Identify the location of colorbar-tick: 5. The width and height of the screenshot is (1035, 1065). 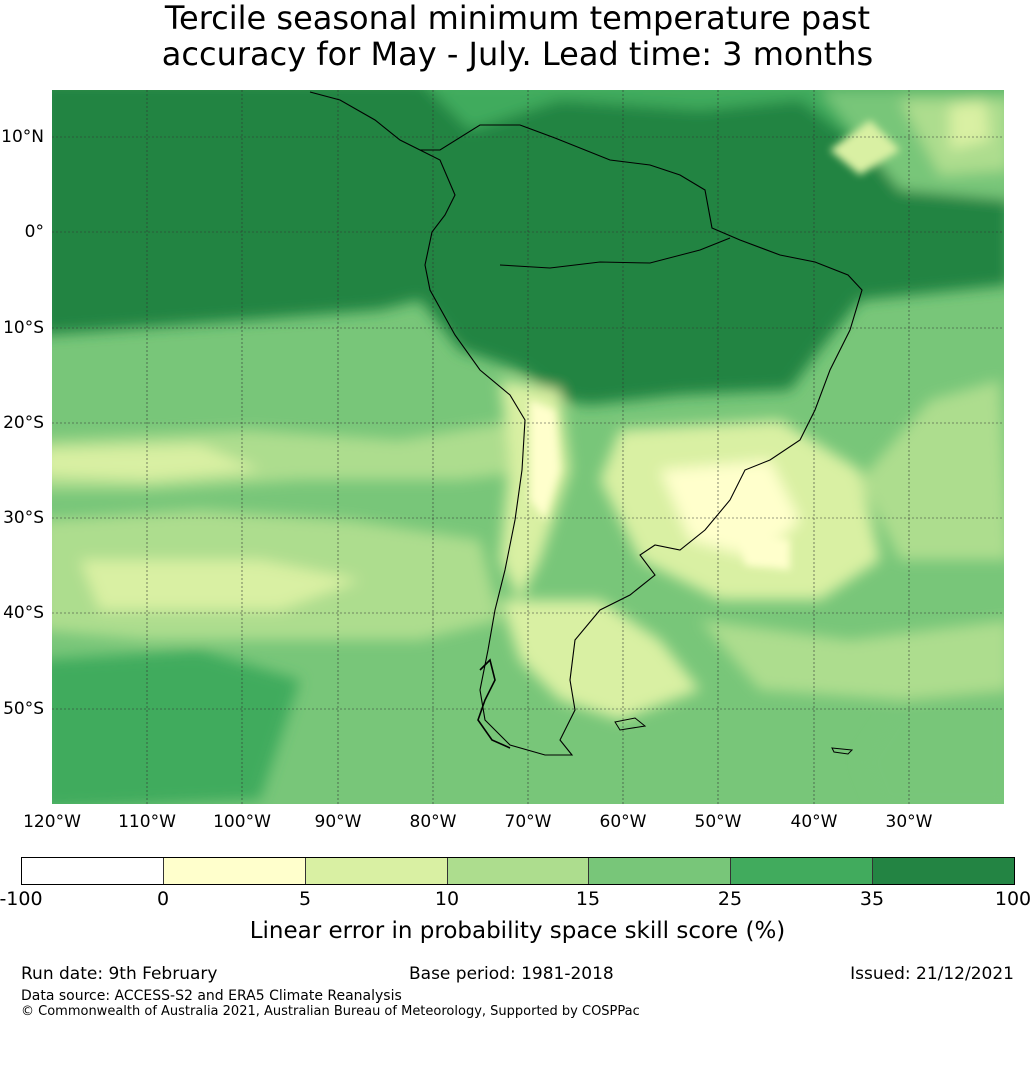
(305, 899).